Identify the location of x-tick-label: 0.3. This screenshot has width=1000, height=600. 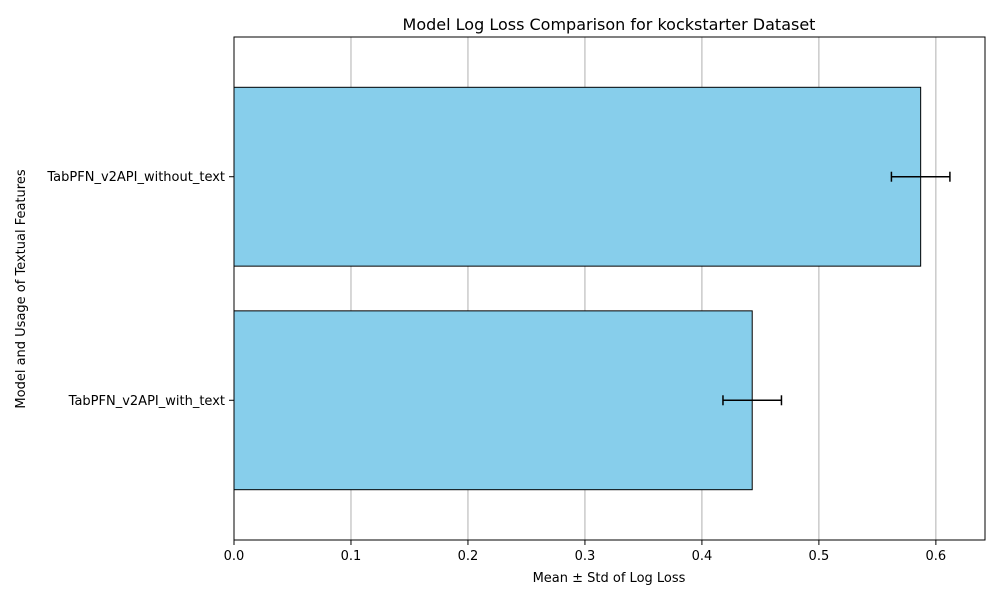
(585, 556).